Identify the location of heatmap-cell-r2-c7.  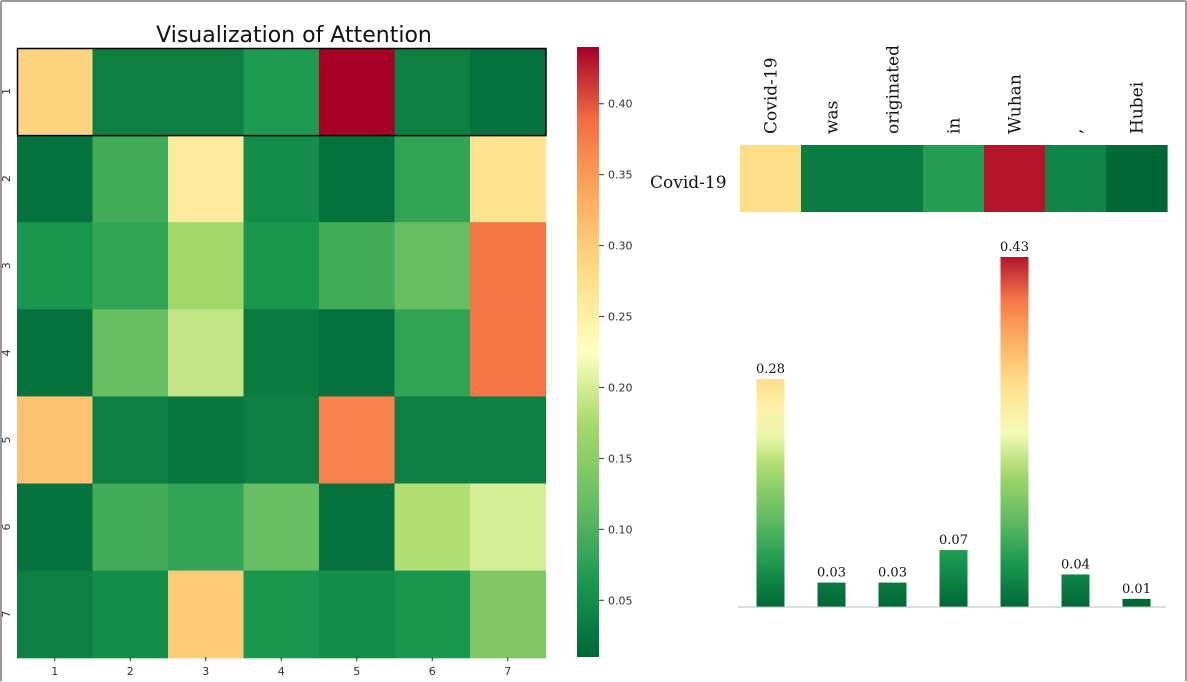
(508, 179).